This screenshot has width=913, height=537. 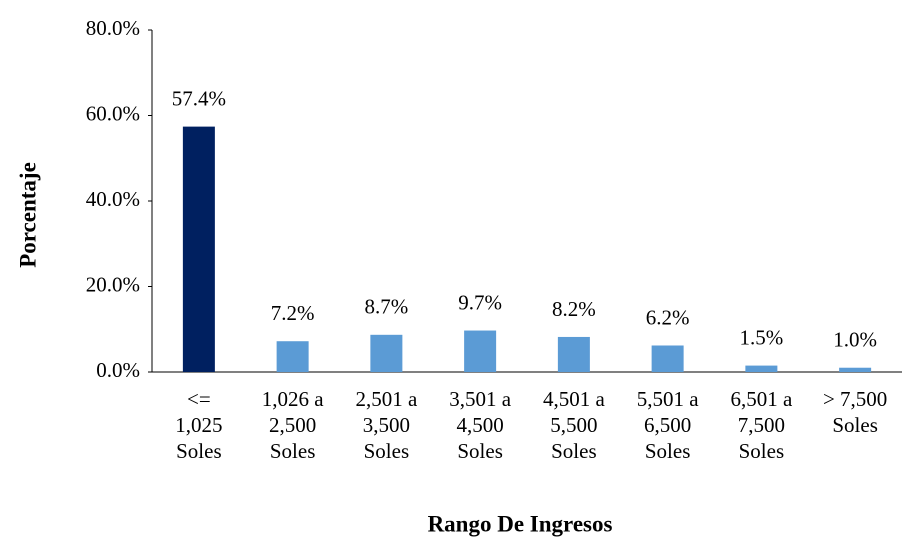 I want to click on x-tick-label-box: > 7,500 Soles, so click(x=855, y=412).